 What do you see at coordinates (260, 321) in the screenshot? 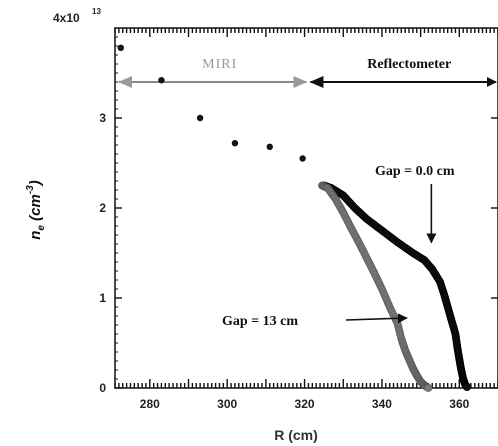
I see `annotation-gap-13: Gap = 13 cm` at bounding box center [260, 321].